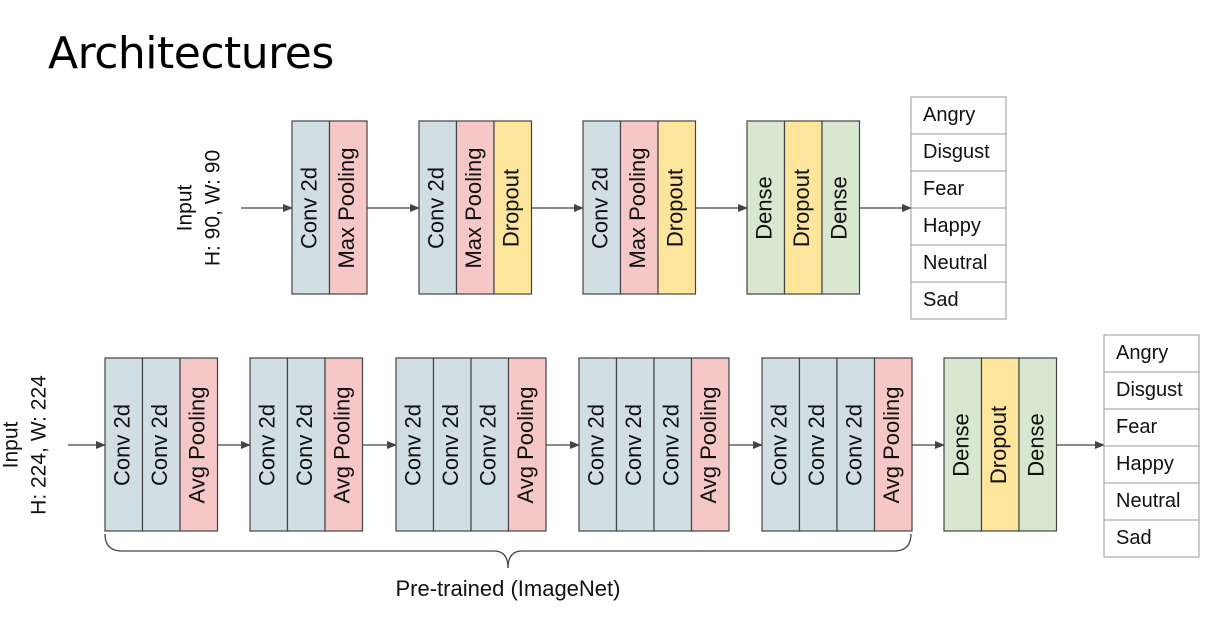 This screenshot has width=1205, height=625. I want to click on bottom-model-block-2: Conv 2d Conv 2d Avg Pooling, so click(306, 444).